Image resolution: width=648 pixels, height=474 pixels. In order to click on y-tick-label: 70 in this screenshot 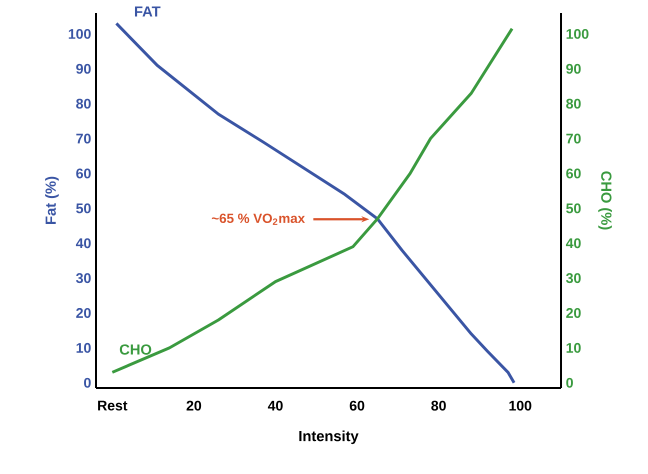, I will do `click(83, 139)`.